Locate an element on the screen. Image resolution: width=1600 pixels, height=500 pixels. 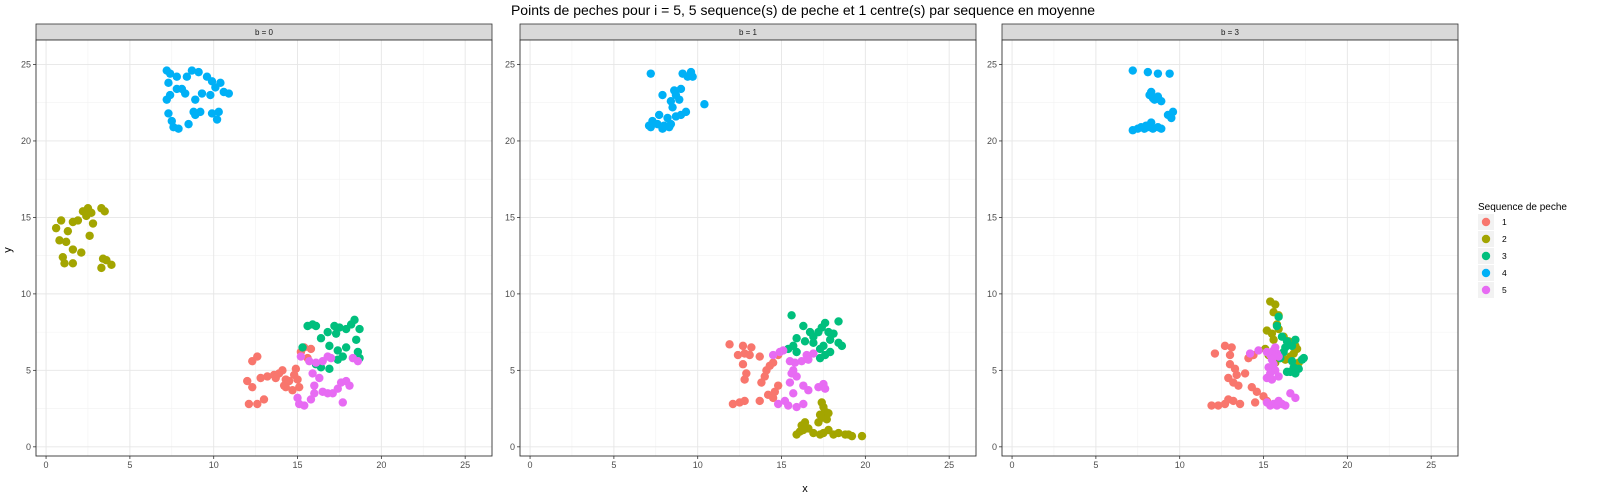
x-tick-label: 15 is located at coordinates (298, 465).